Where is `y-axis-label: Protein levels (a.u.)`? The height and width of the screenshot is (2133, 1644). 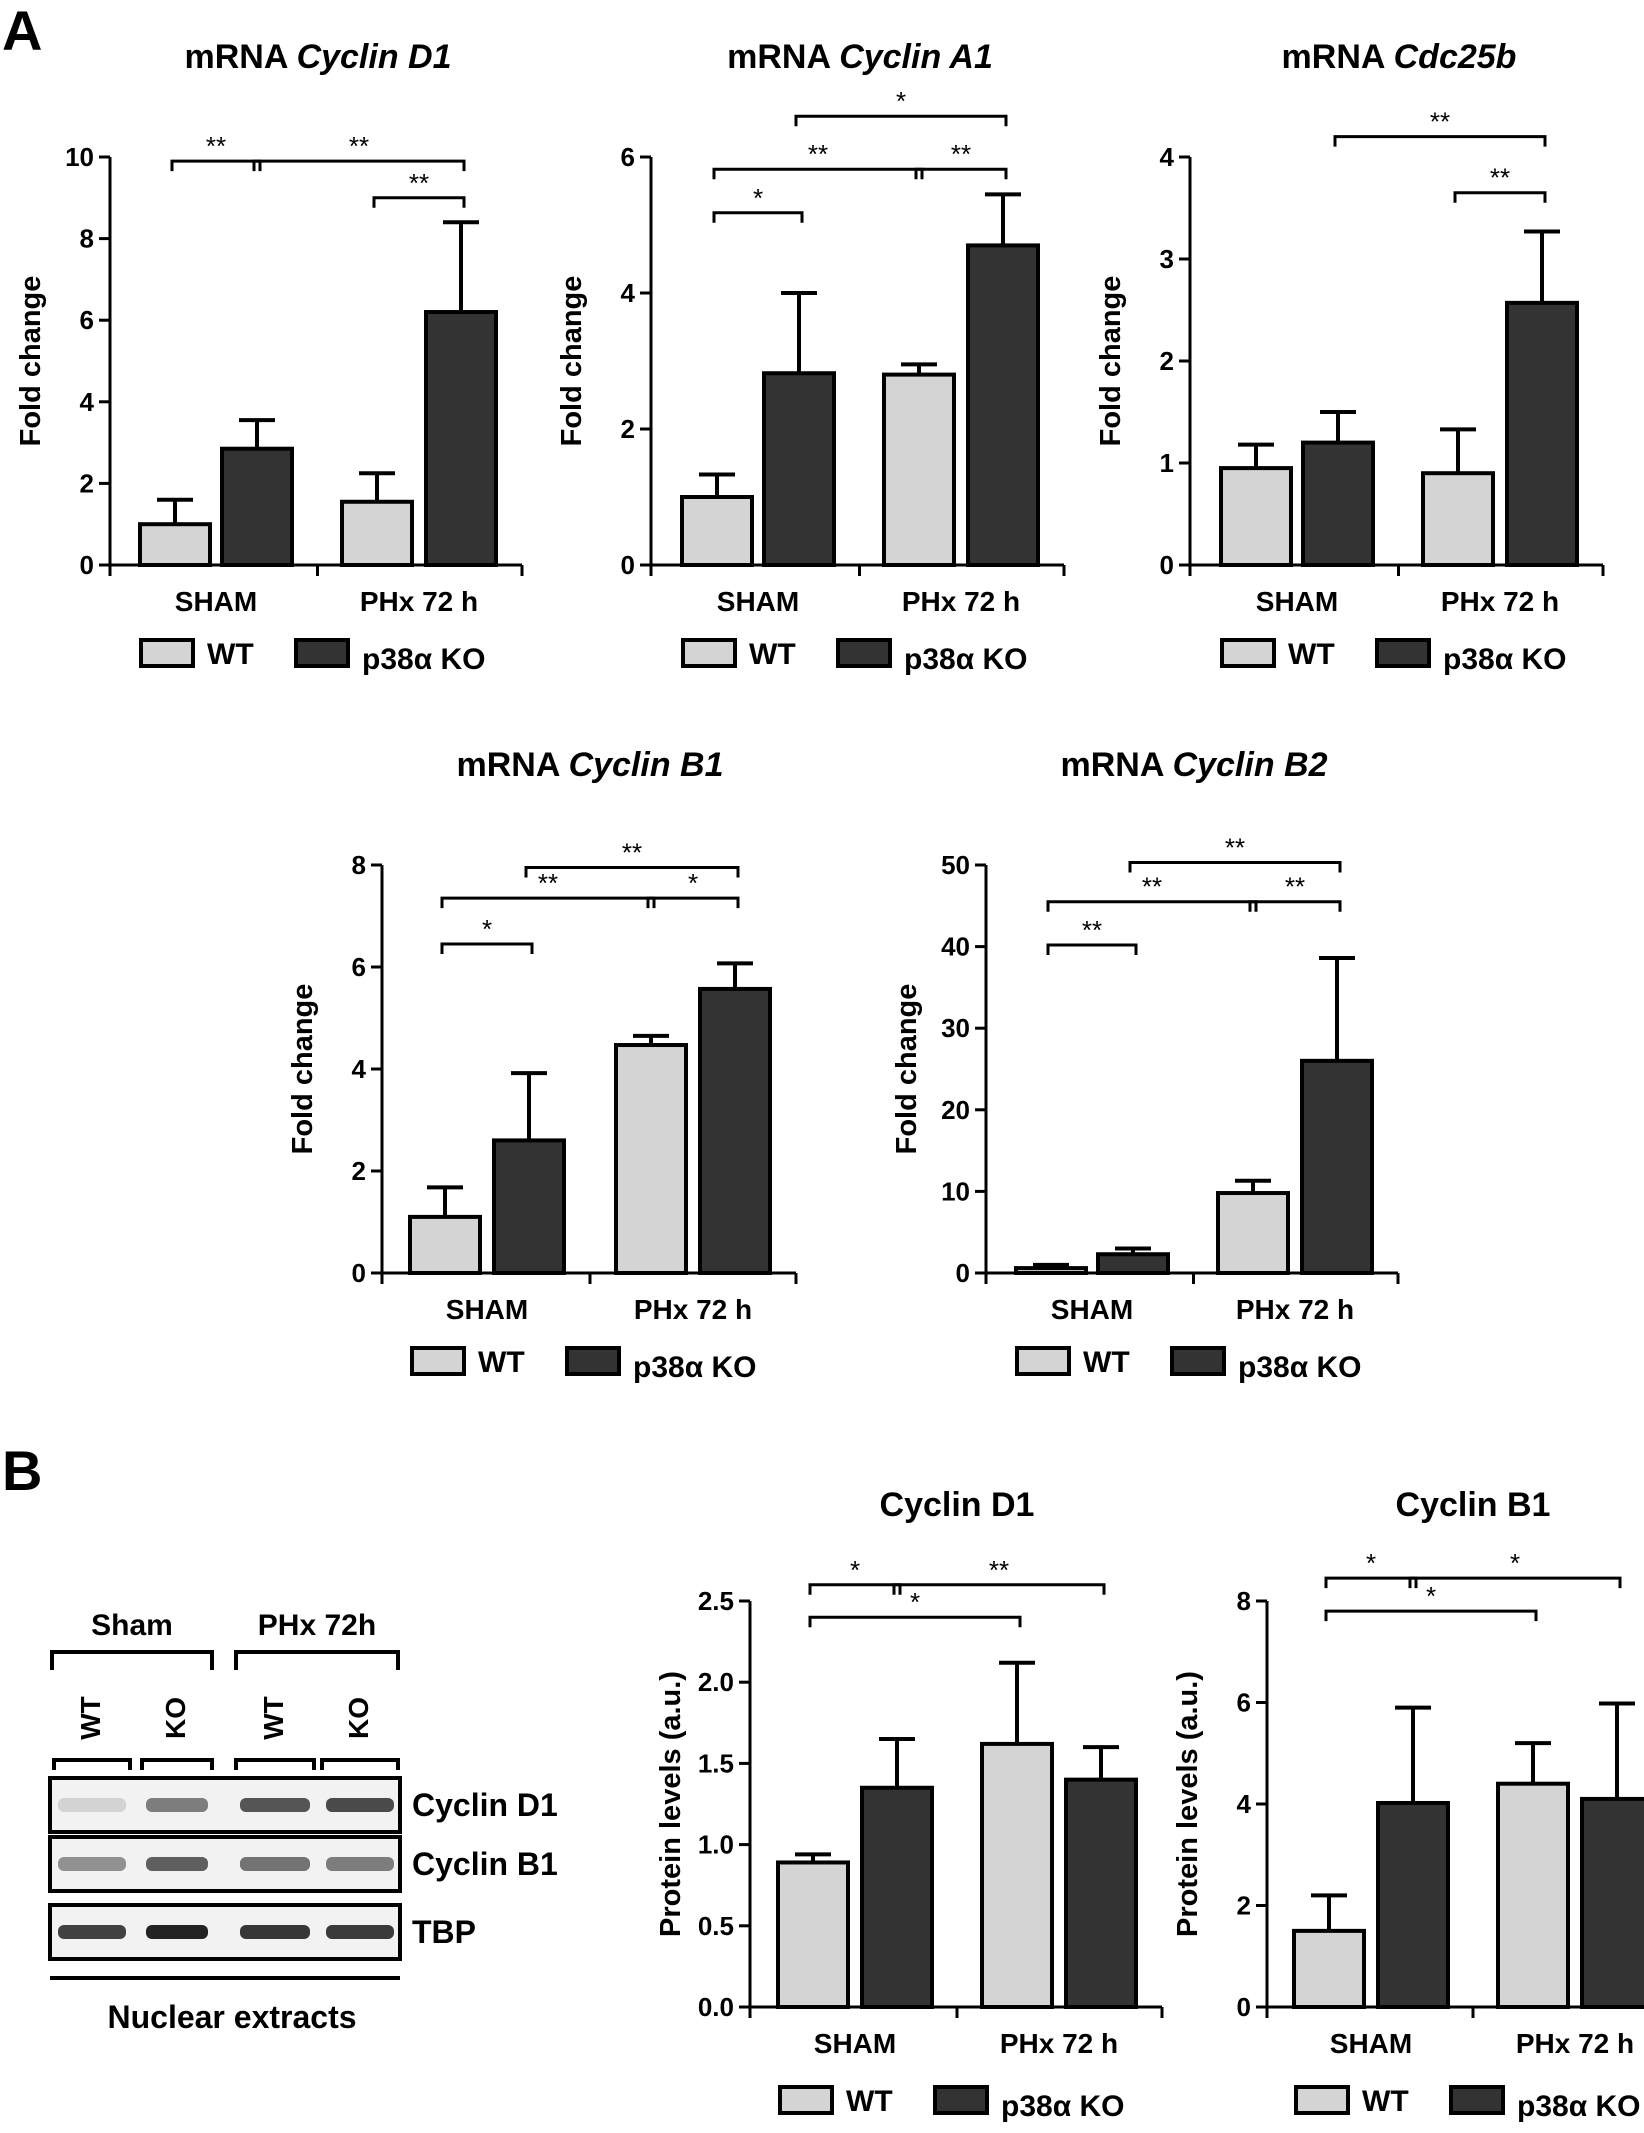
y-axis-label: Protein levels (a.u.) is located at coordinates (671, 1804).